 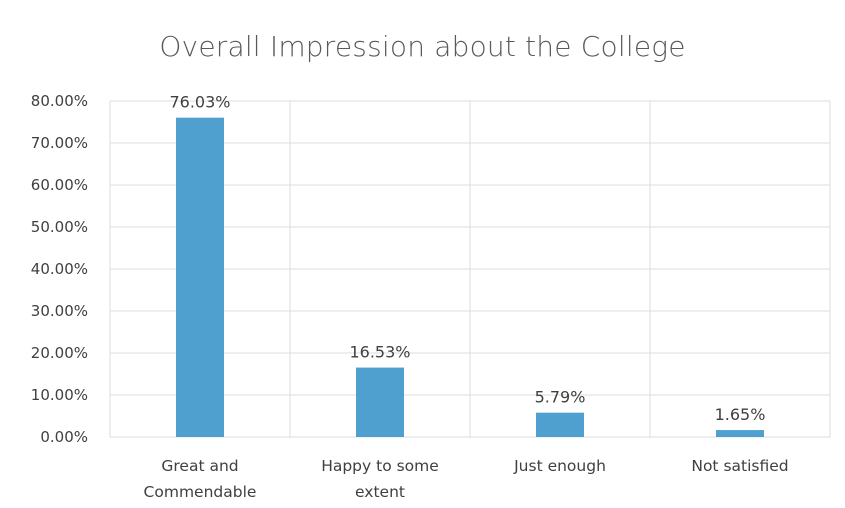 What do you see at coordinates (59, 353) in the screenshot?
I see `y-tick-label: 20.00%` at bounding box center [59, 353].